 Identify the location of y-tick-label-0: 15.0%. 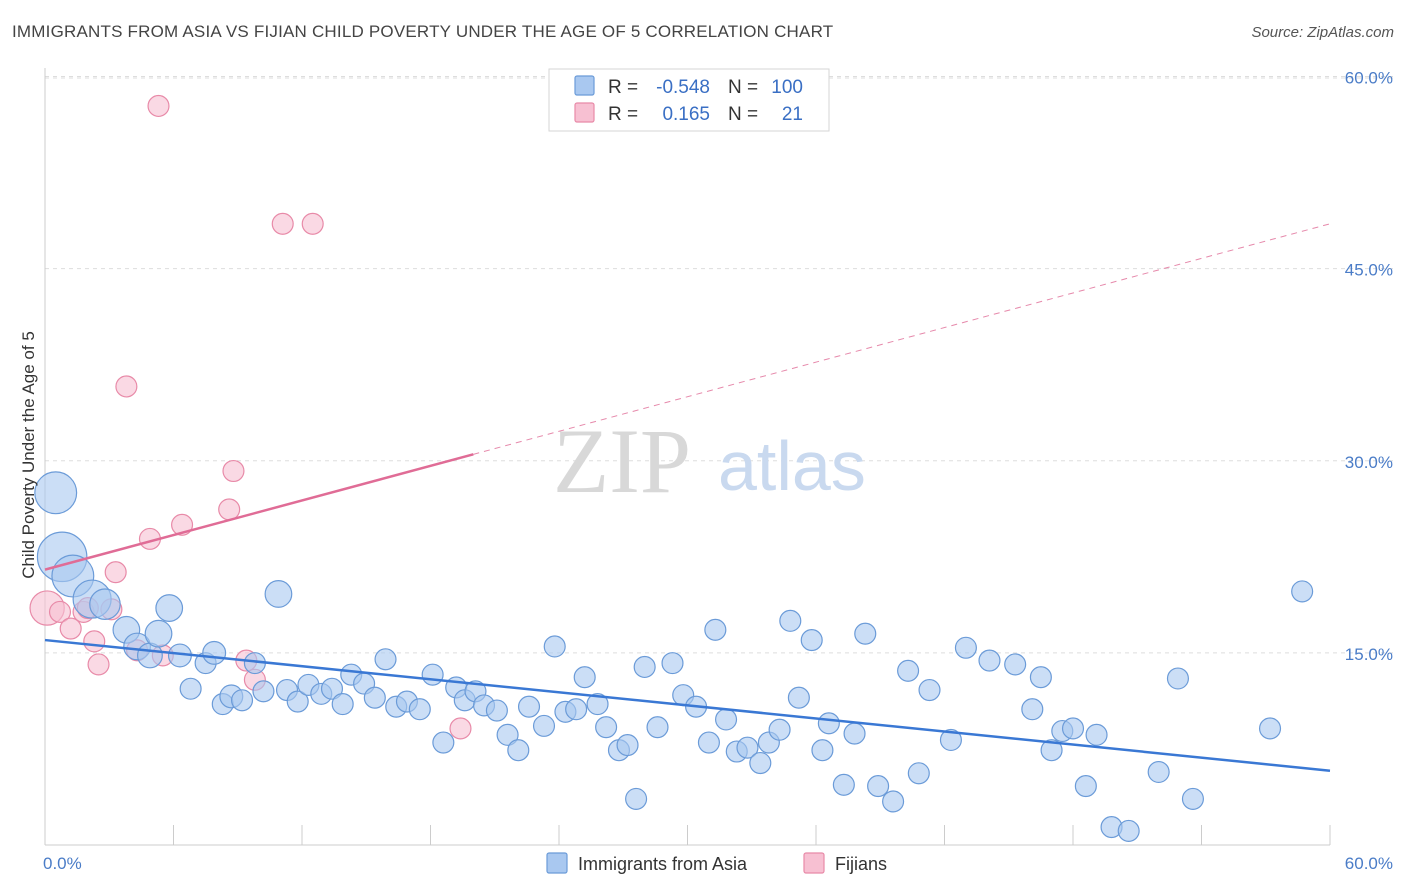
(1369, 654).